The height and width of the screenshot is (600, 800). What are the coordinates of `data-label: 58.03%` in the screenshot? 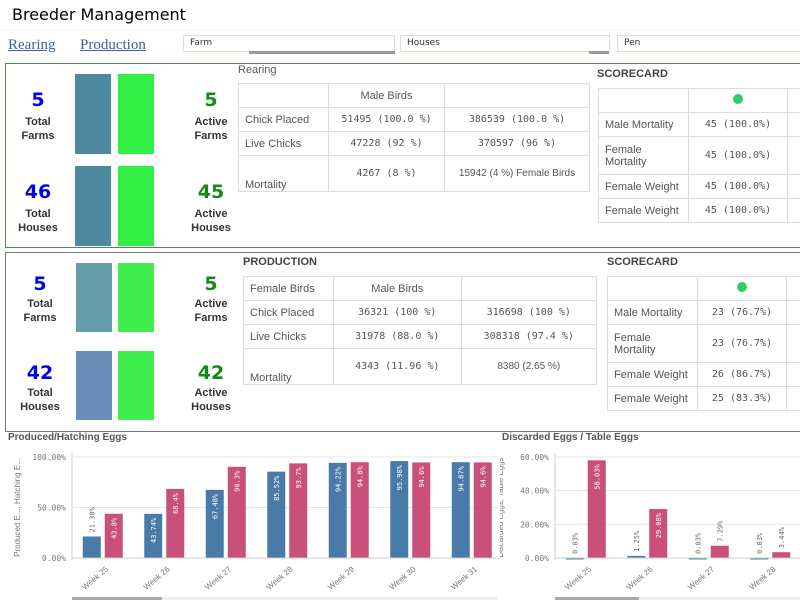 It's located at (598, 477).